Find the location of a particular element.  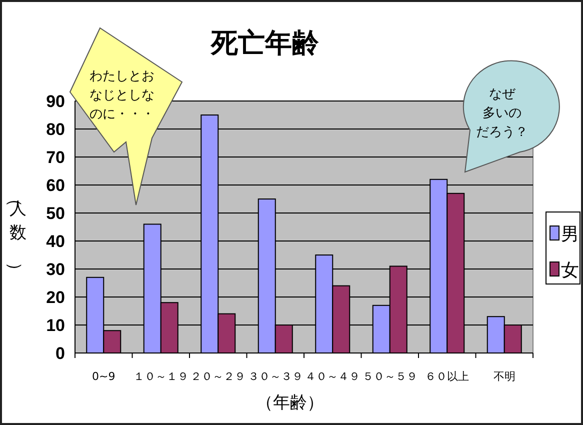

y-tick-label: 50 is located at coordinates (55, 213).